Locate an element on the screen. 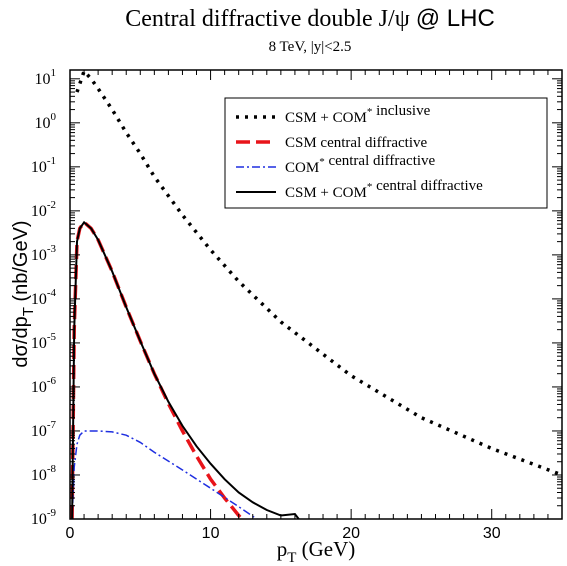 The image size is (567, 566). x-axis-label: pT (GeV) is located at coordinates (316, 551).